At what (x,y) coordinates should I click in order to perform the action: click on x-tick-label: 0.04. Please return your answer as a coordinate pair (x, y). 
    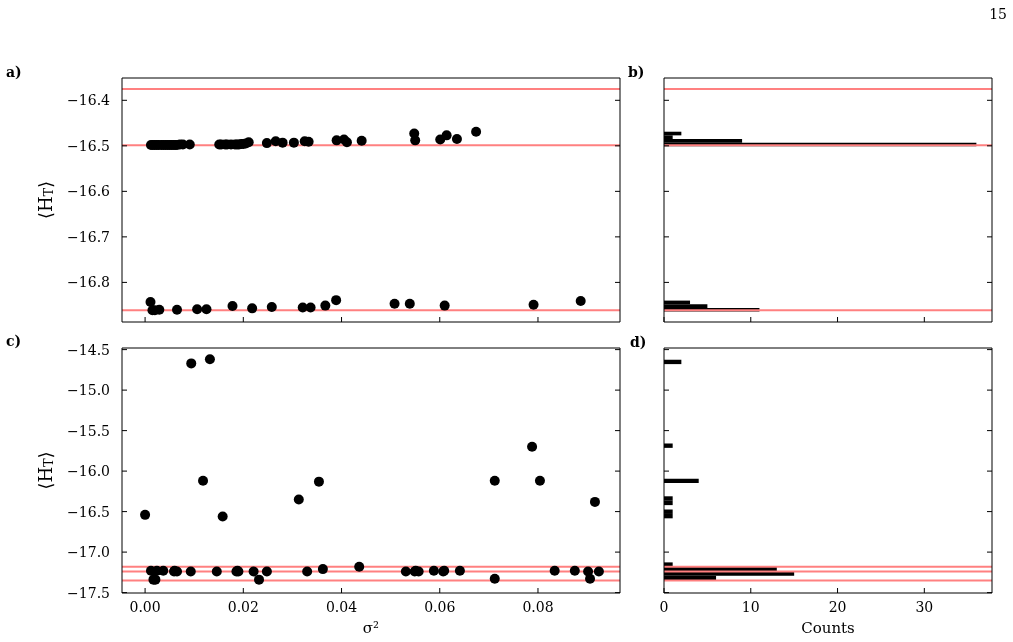
    Looking at the image, I should click on (341, 607).